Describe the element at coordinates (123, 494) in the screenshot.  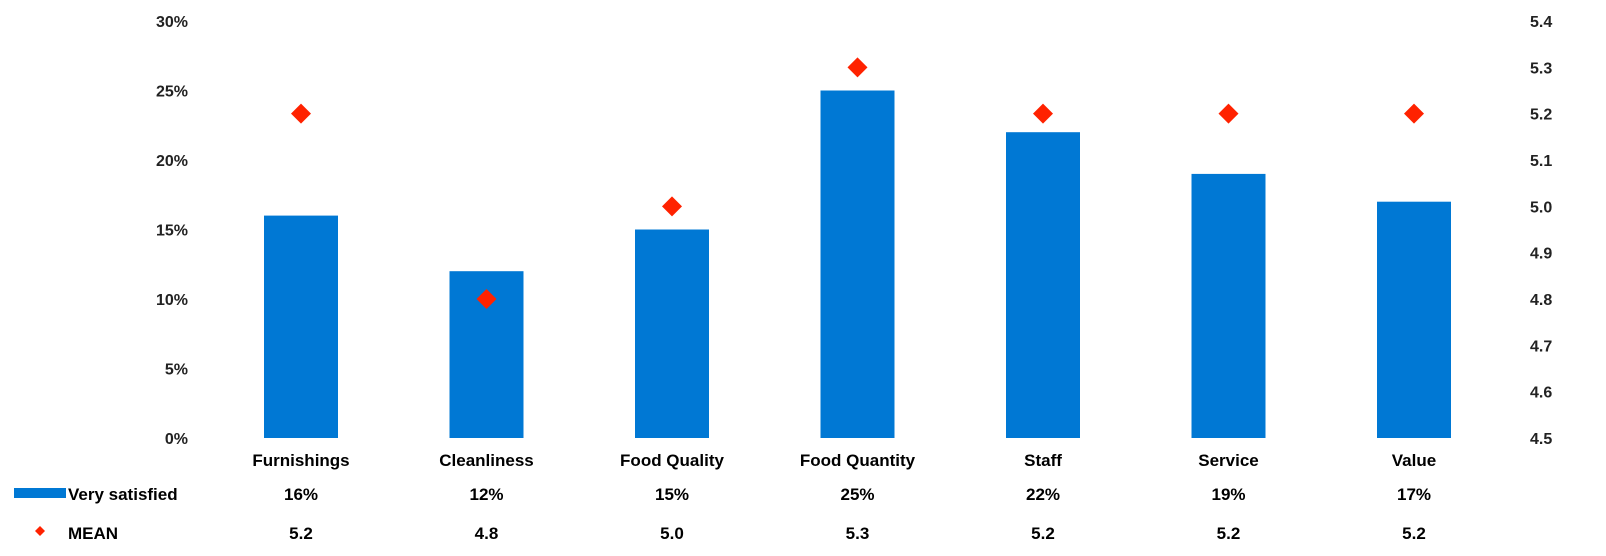
I see `legend-label-very-satisfied: Very satisfied` at that location.